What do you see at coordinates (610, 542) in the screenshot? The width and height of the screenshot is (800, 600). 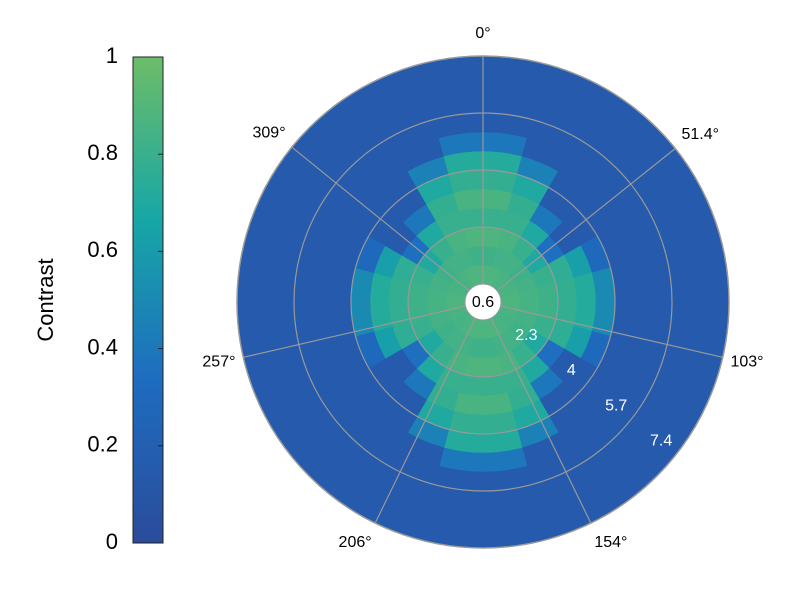 I see `theta-tick-label: 154°` at bounding box center [610, 542].